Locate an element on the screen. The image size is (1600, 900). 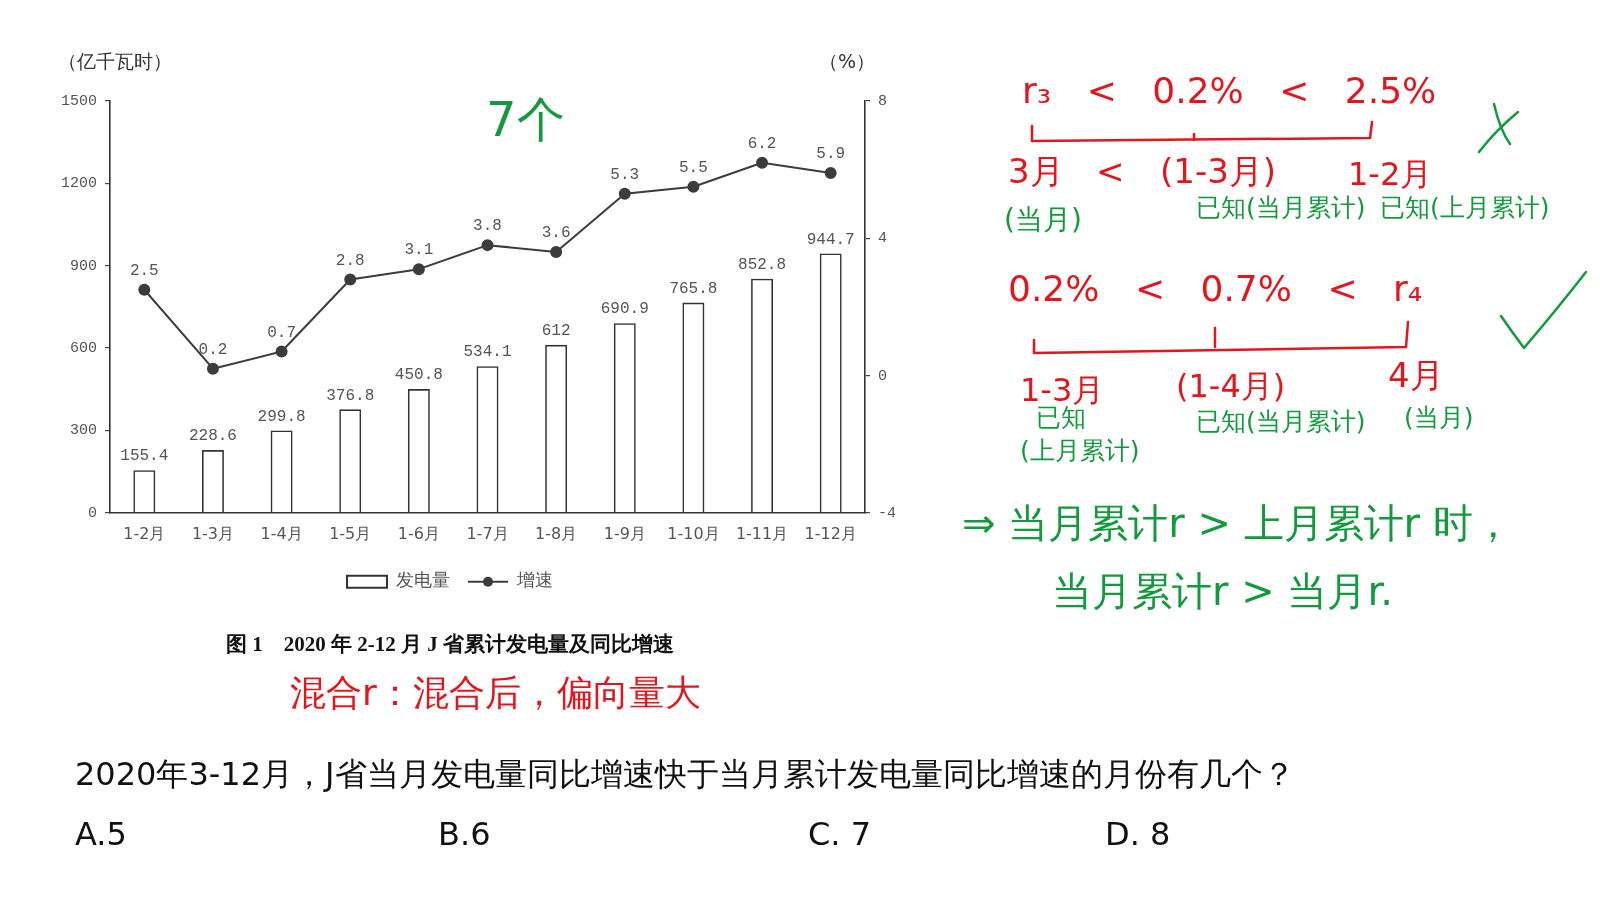
data-label: 6.2 is located at coordinates (762, 144).